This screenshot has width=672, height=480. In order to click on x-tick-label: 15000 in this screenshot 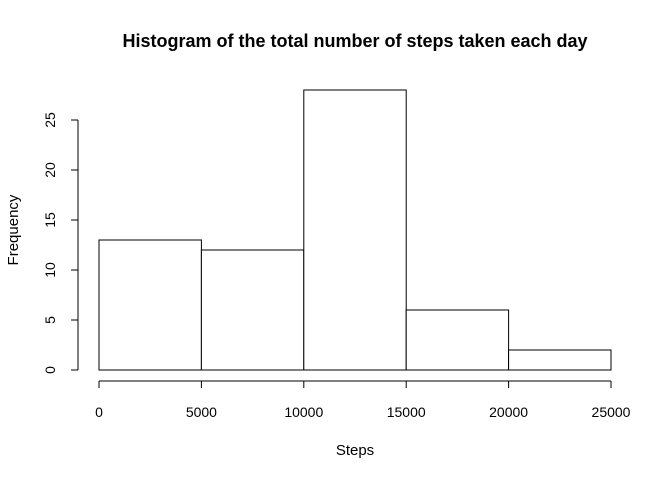, I will do `click(406, 412)`.